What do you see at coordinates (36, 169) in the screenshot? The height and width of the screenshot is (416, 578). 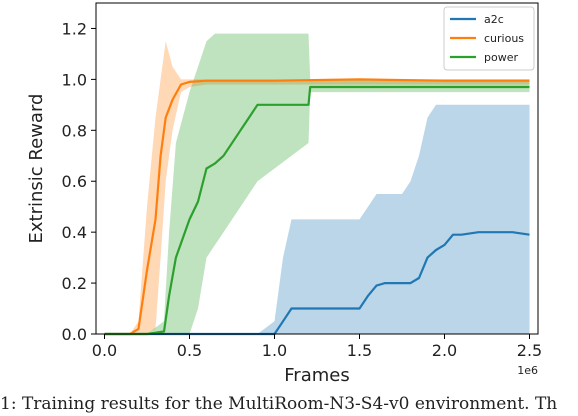 I see `y-axis-label: Extrinsic Reward` at bounding box center [36, 169].